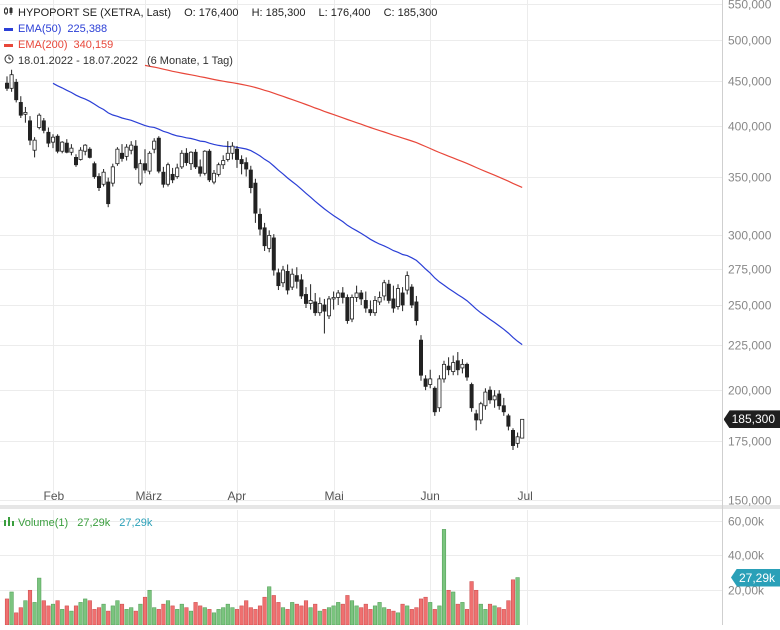 The width and height of the screenshot is (780, 630). I want to click on price-y-tick-label: 200,000, so click(750, 391).